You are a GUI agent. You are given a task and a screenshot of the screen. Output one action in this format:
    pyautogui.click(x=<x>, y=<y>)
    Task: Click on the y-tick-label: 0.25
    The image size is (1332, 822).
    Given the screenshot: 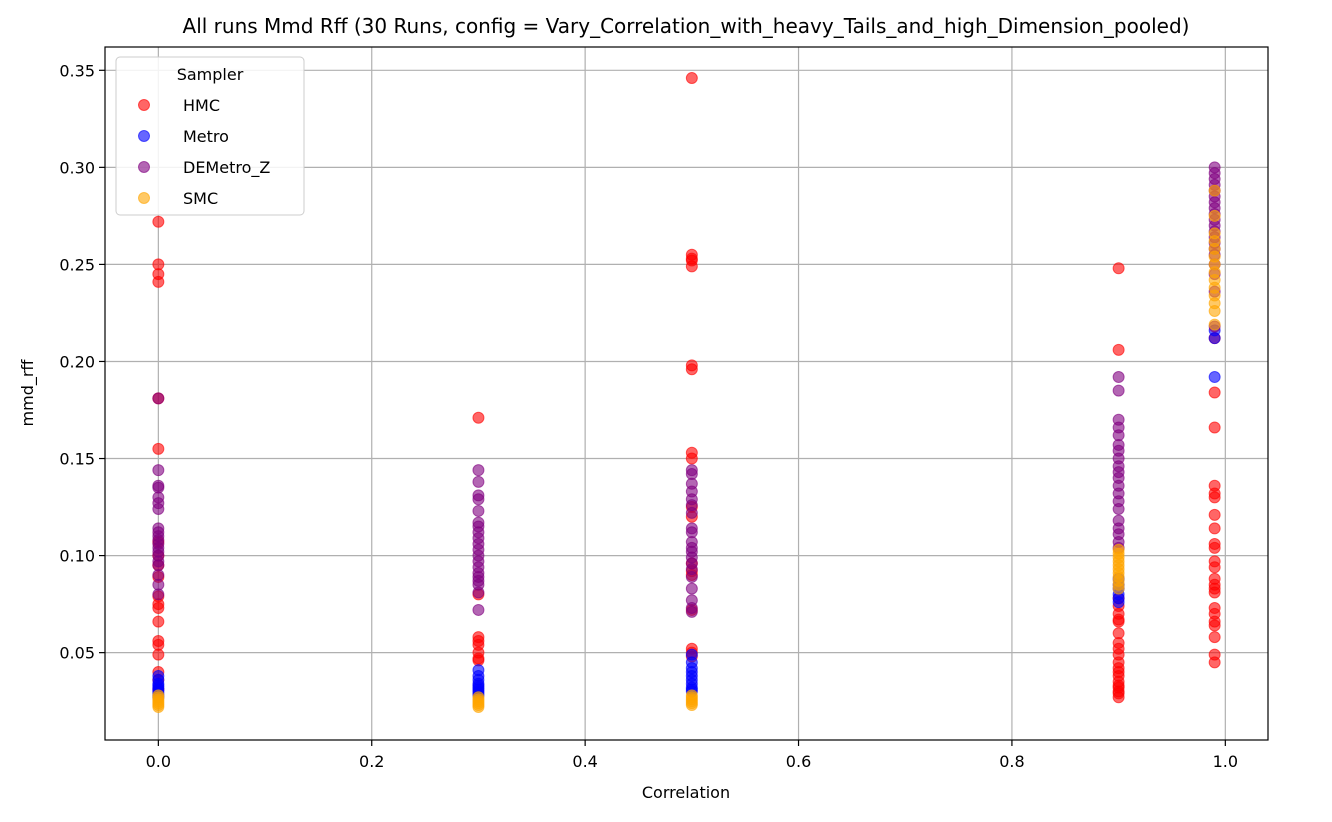 What is the action you would take?
    pyautogui.click(x=77, y=264)
    